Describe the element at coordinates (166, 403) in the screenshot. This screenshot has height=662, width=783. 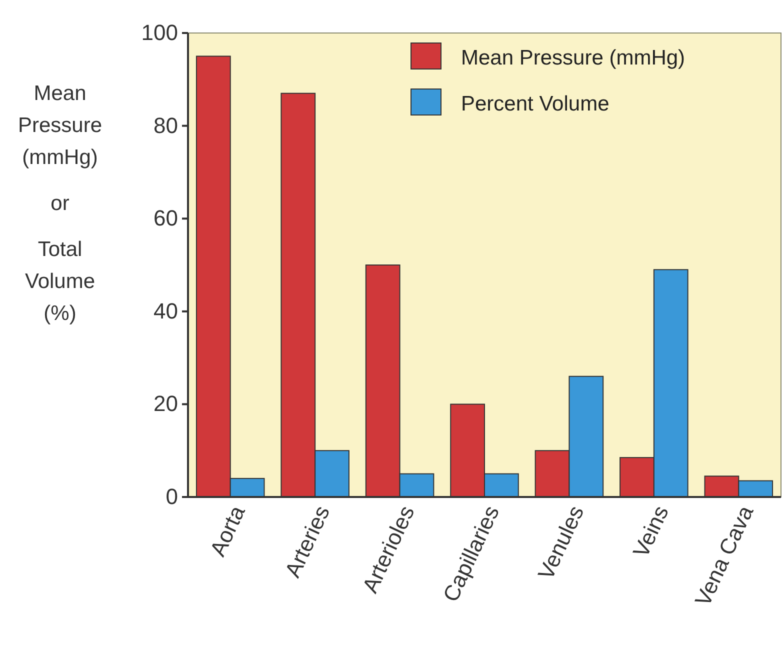
I see `y-tick-label: 20` at that location.